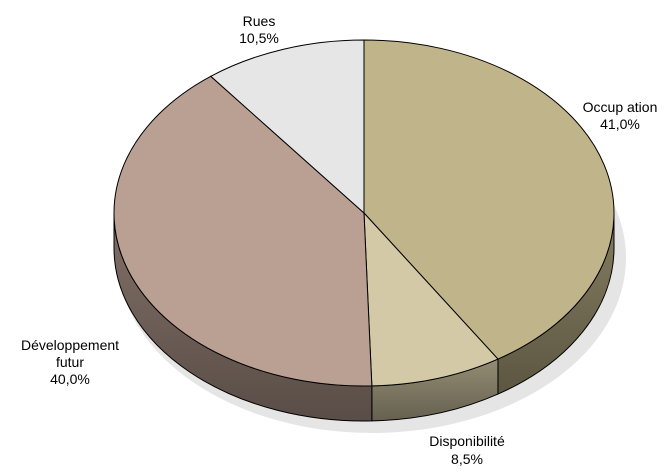 The image size is (672, 471). Describe the element at coordinates (259, 21) in the screenshot. I see `pie-category-label: Rues` at that location.